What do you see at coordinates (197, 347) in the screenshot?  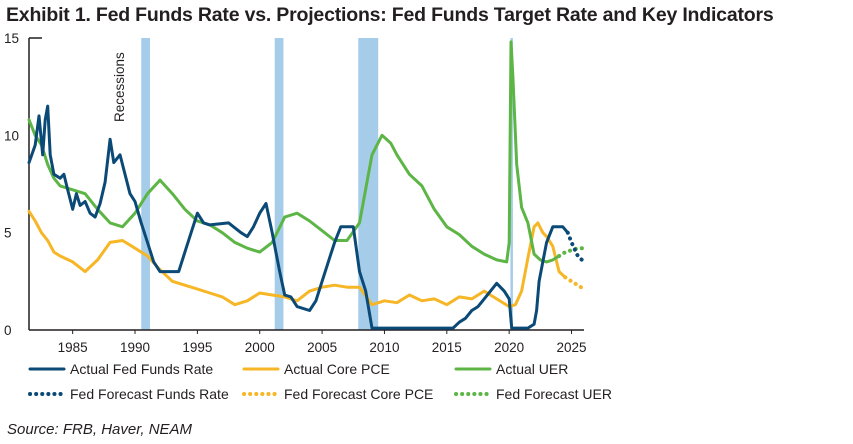 I see `x-tick-label: 1995` at bounding box center [197, 347].